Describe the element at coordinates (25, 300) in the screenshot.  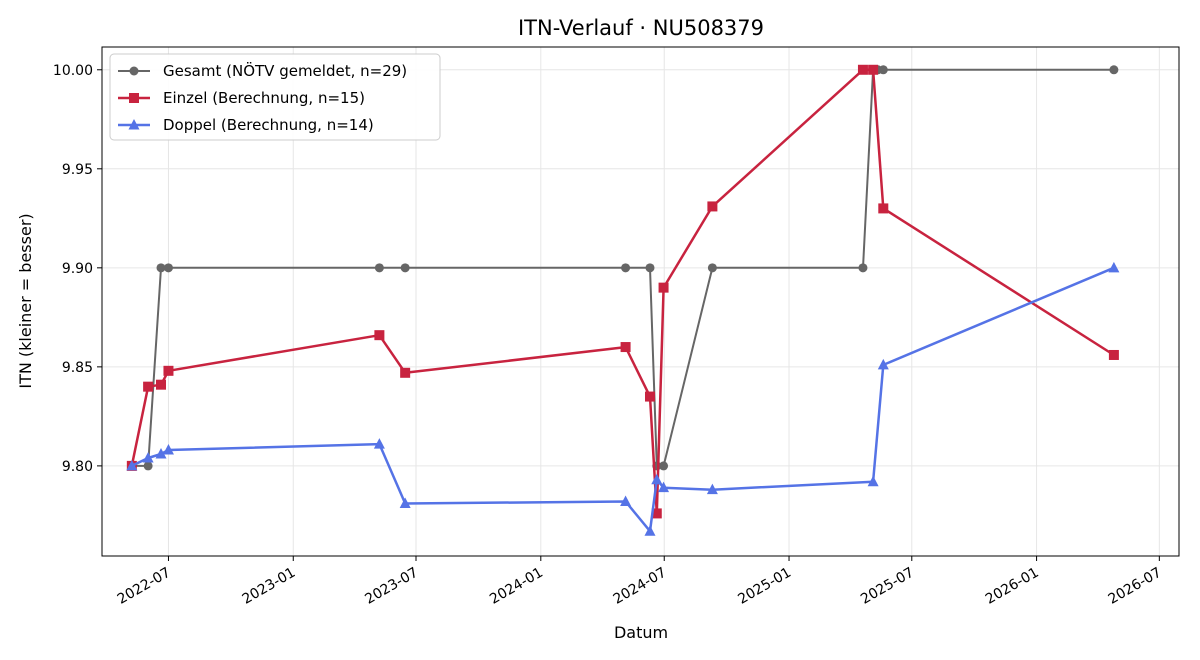
I see `y-axis-label: ITN (kleiner = besser)` at that location.